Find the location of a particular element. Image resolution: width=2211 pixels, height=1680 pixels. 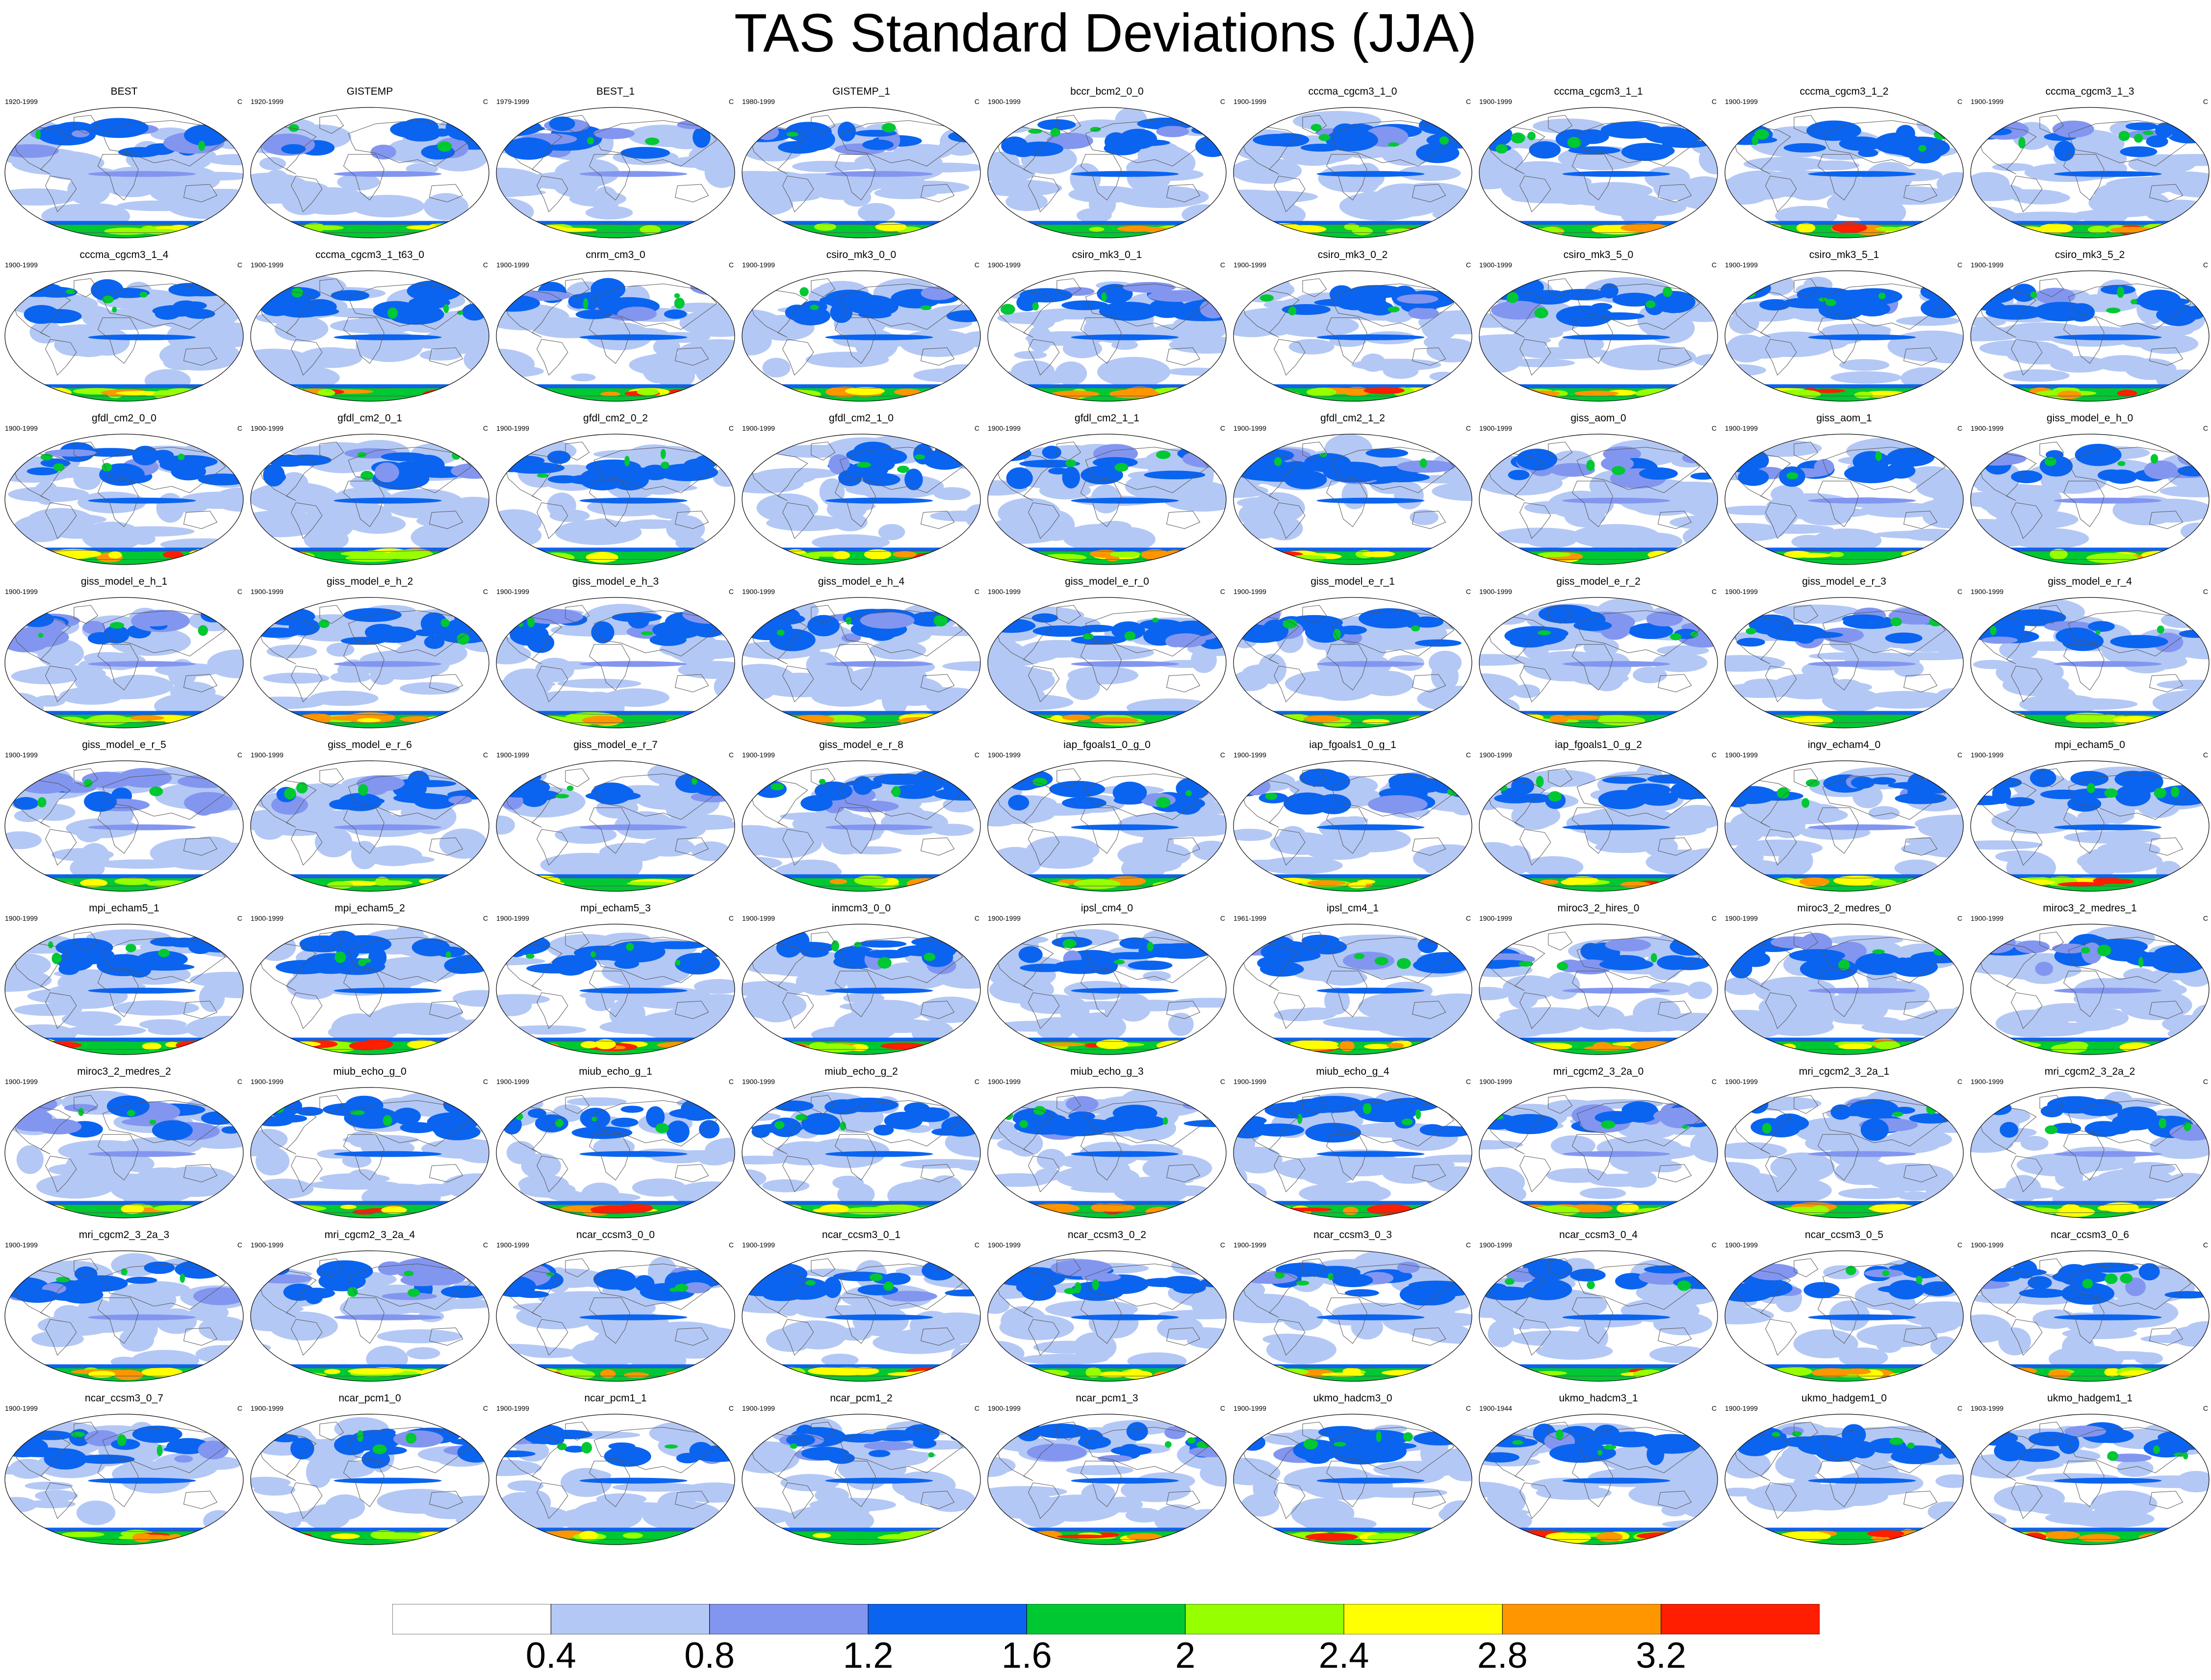

map-panel: gfdl_cm2_0_2 1900-1999 C is located at coordinates (615, 491).